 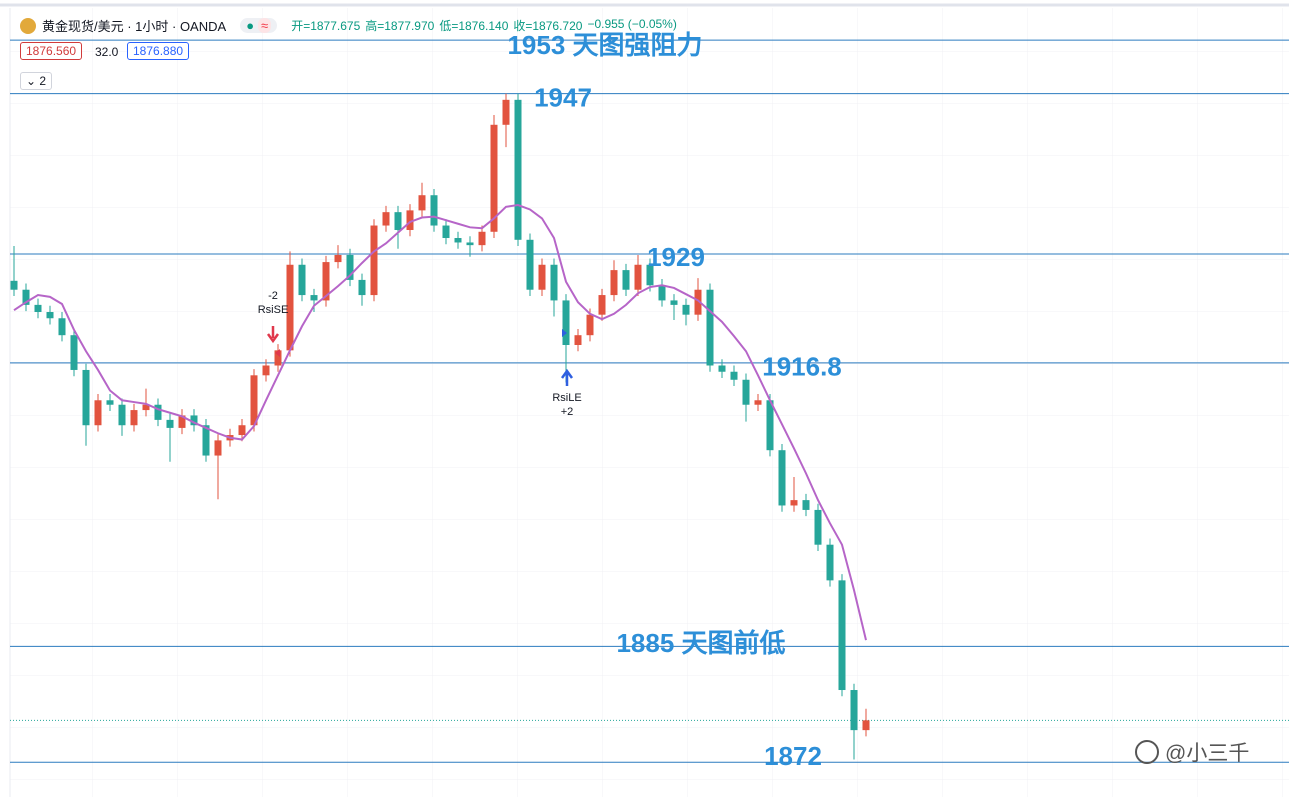 I want to click on chevron: ⌄, so click(x=33, y=81).